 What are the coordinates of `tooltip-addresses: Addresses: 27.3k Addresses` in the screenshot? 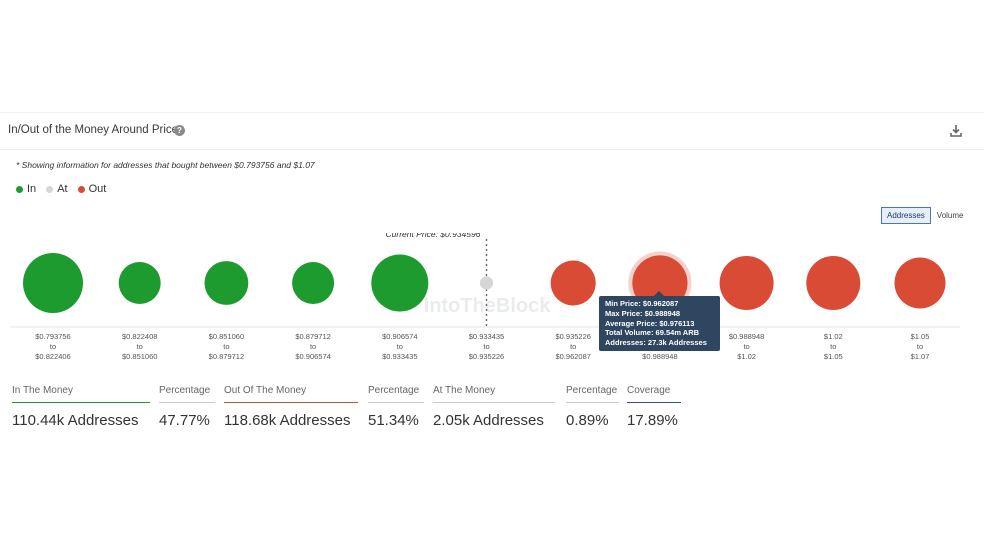 It's located at (656, 343).